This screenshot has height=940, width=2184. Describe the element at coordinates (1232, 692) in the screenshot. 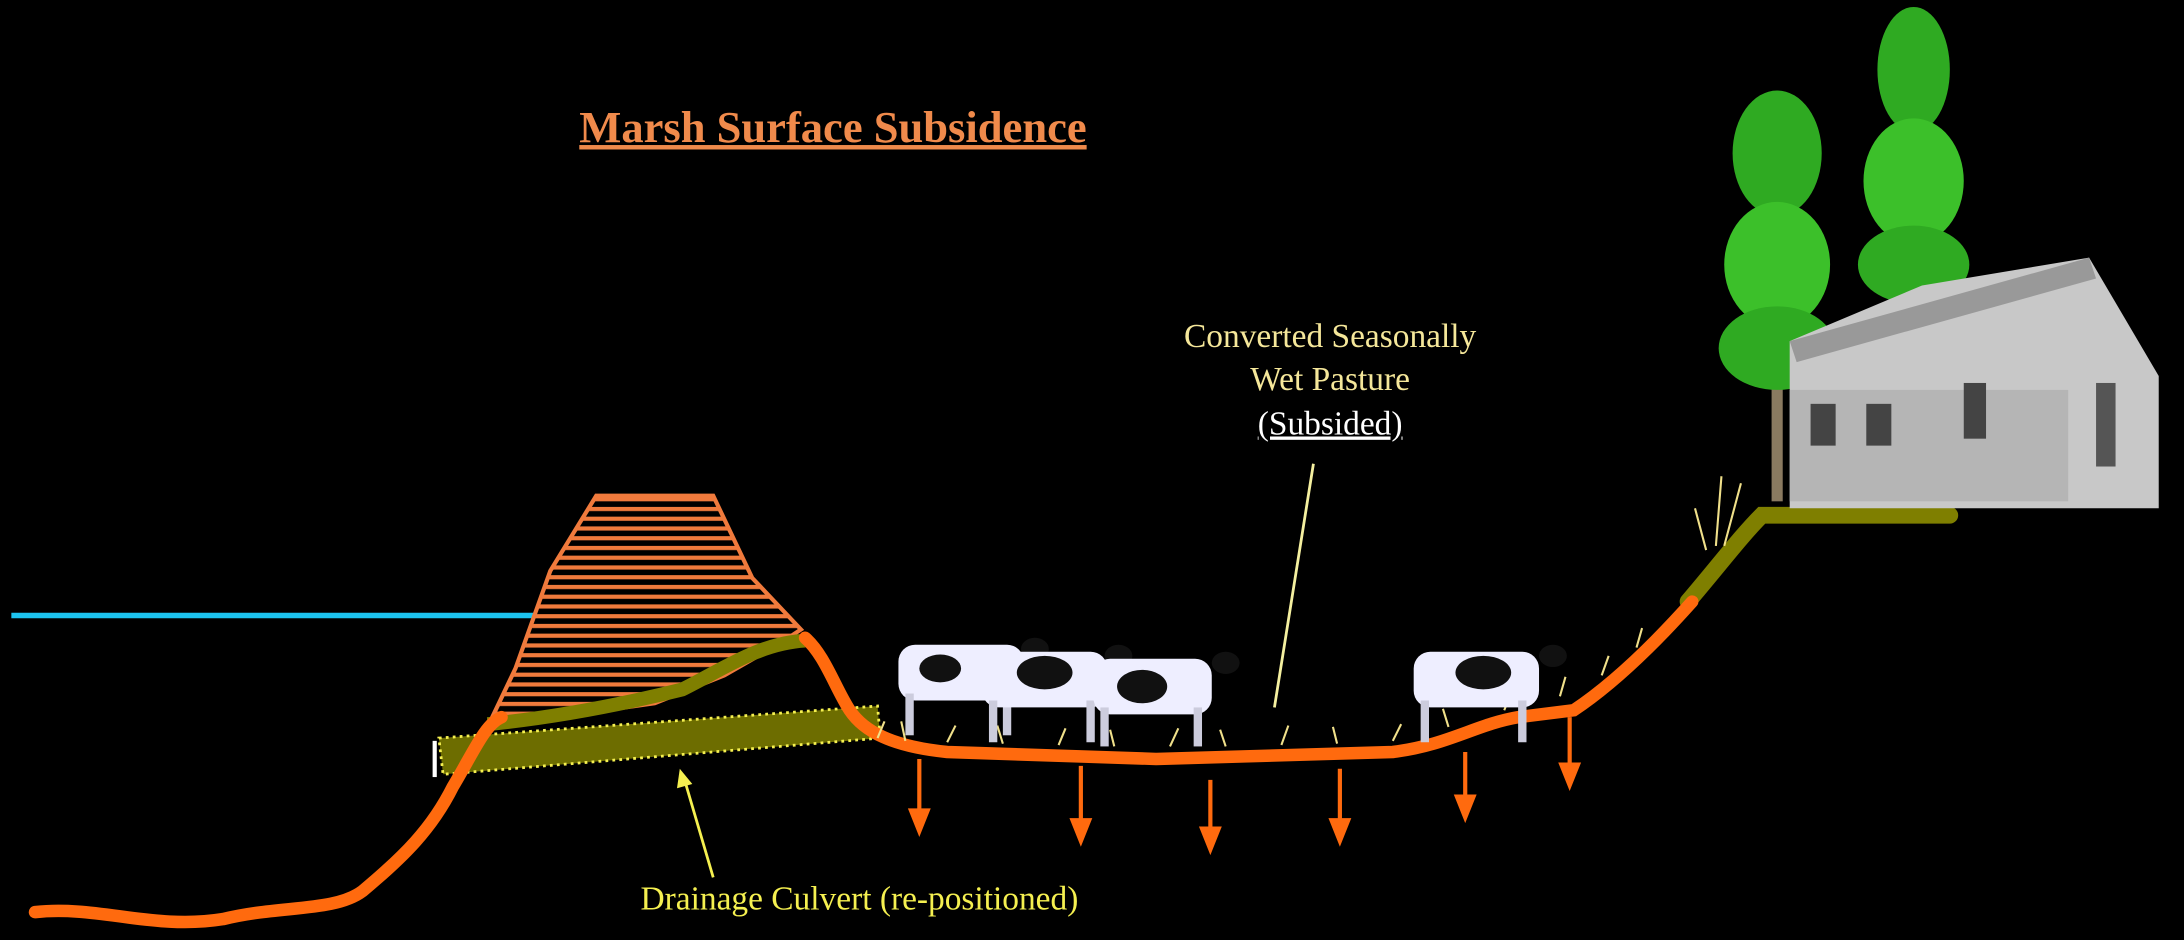

I see `cows` at that location.